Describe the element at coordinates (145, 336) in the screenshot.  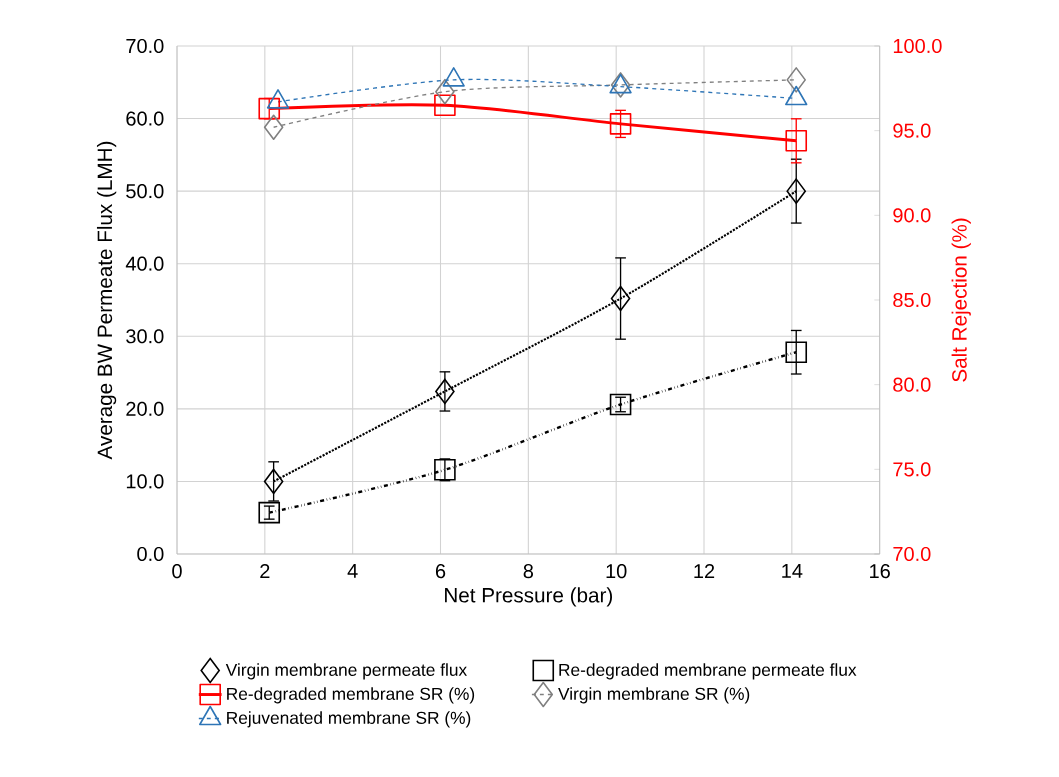
I see `y-tick-label: 30.0` at that location.